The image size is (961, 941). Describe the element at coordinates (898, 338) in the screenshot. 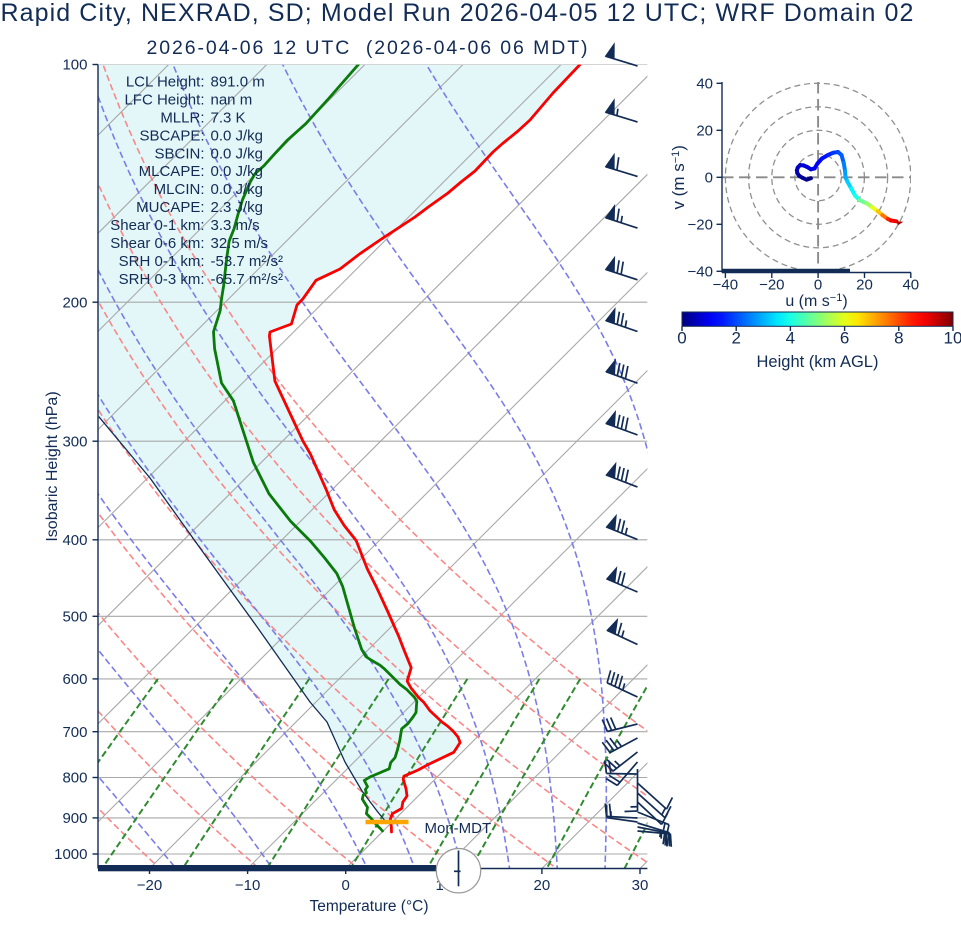

I see `svg-text: 8` at that location.